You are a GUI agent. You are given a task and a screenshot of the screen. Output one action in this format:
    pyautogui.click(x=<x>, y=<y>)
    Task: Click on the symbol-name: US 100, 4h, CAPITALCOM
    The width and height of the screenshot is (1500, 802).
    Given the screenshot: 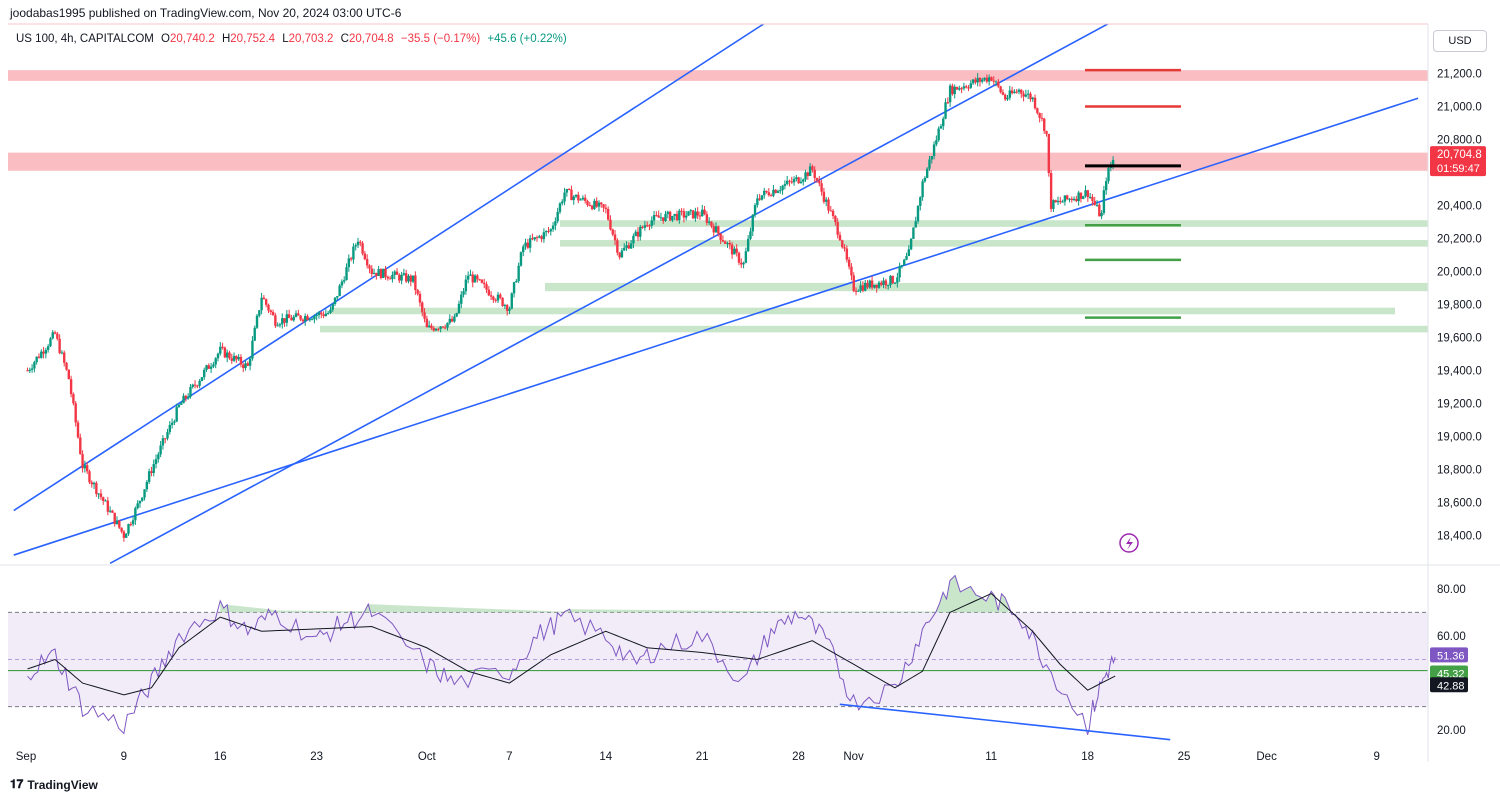 What is the action you would take?
    pyautogui.click(x=85, y=39)
    